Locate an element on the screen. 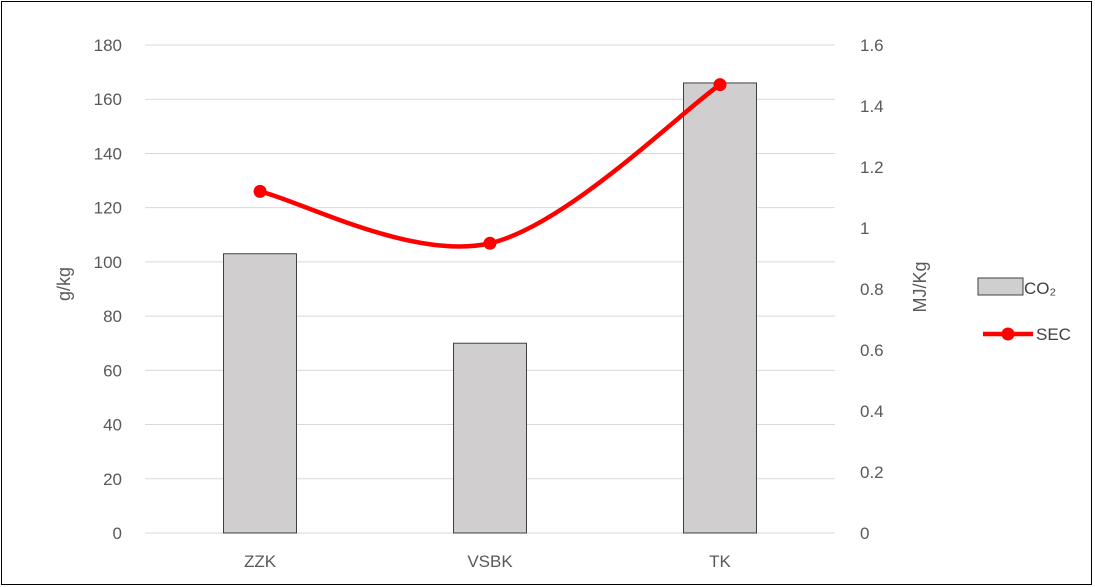  y-left-tick-label: 40 is located at coordinates (112, 425).